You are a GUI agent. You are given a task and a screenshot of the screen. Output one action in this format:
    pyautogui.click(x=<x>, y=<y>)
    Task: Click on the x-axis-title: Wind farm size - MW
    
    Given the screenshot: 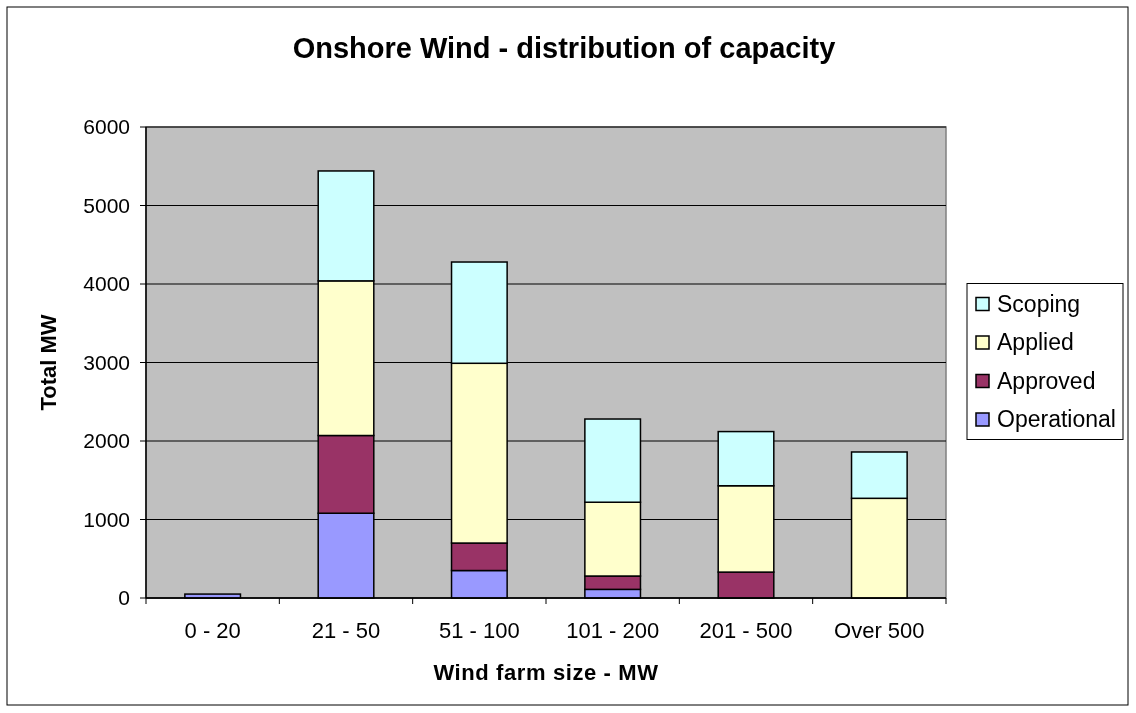 What is the action you would take?
    pyautogui.click(x=546, y=672)
    